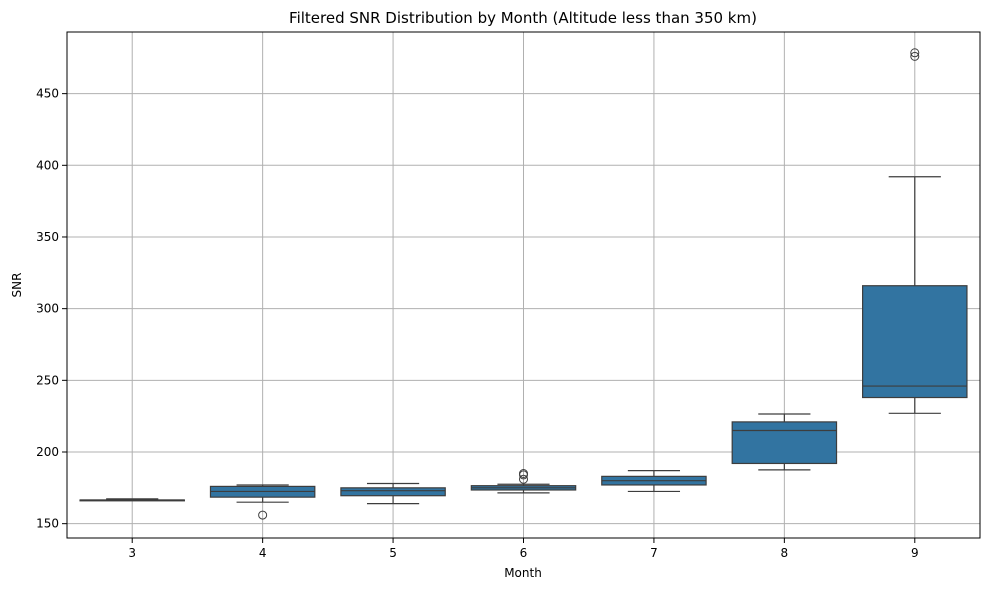  What do you see at coordinates (47, 165) in the screenshot?
I see `y-tick-label: 400` at bounding box center [47, 165].